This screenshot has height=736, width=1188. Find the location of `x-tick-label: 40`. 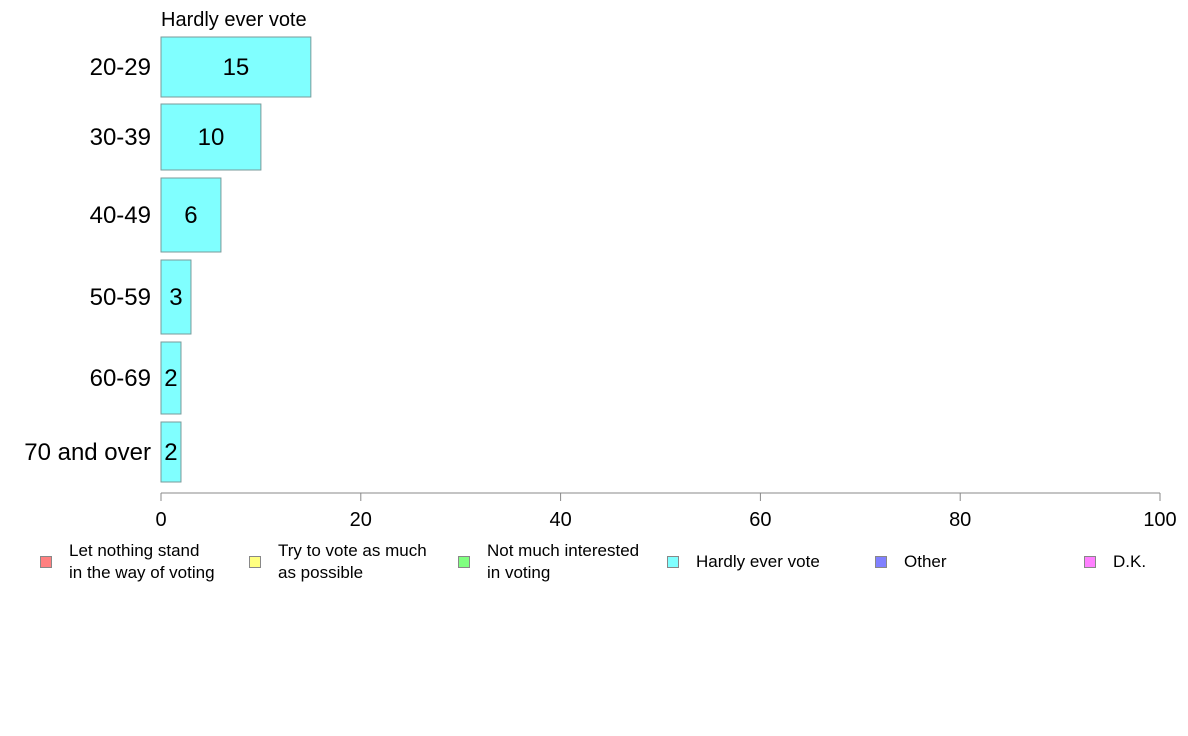

x-tick-label: 40 is located at coordinates (560, 520).